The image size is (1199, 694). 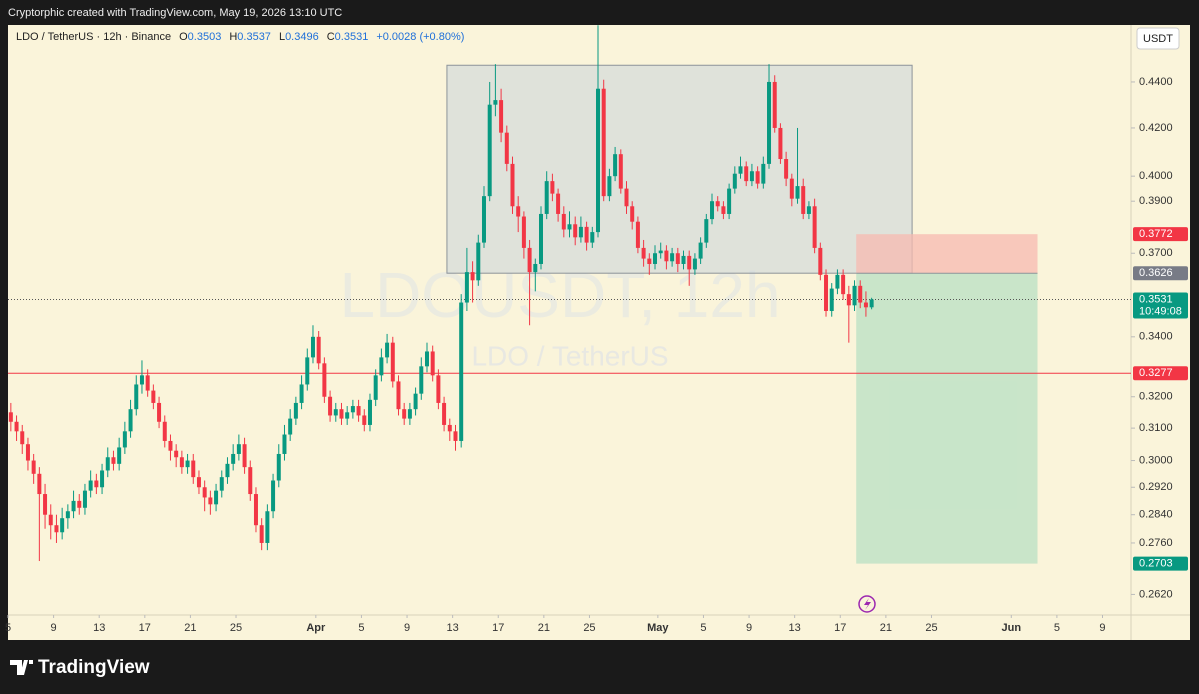 What do you see at coordinates (302, 37) in the screenshot?
I see `ohlc-value: 0.3496` at bounding box center [302, 37].